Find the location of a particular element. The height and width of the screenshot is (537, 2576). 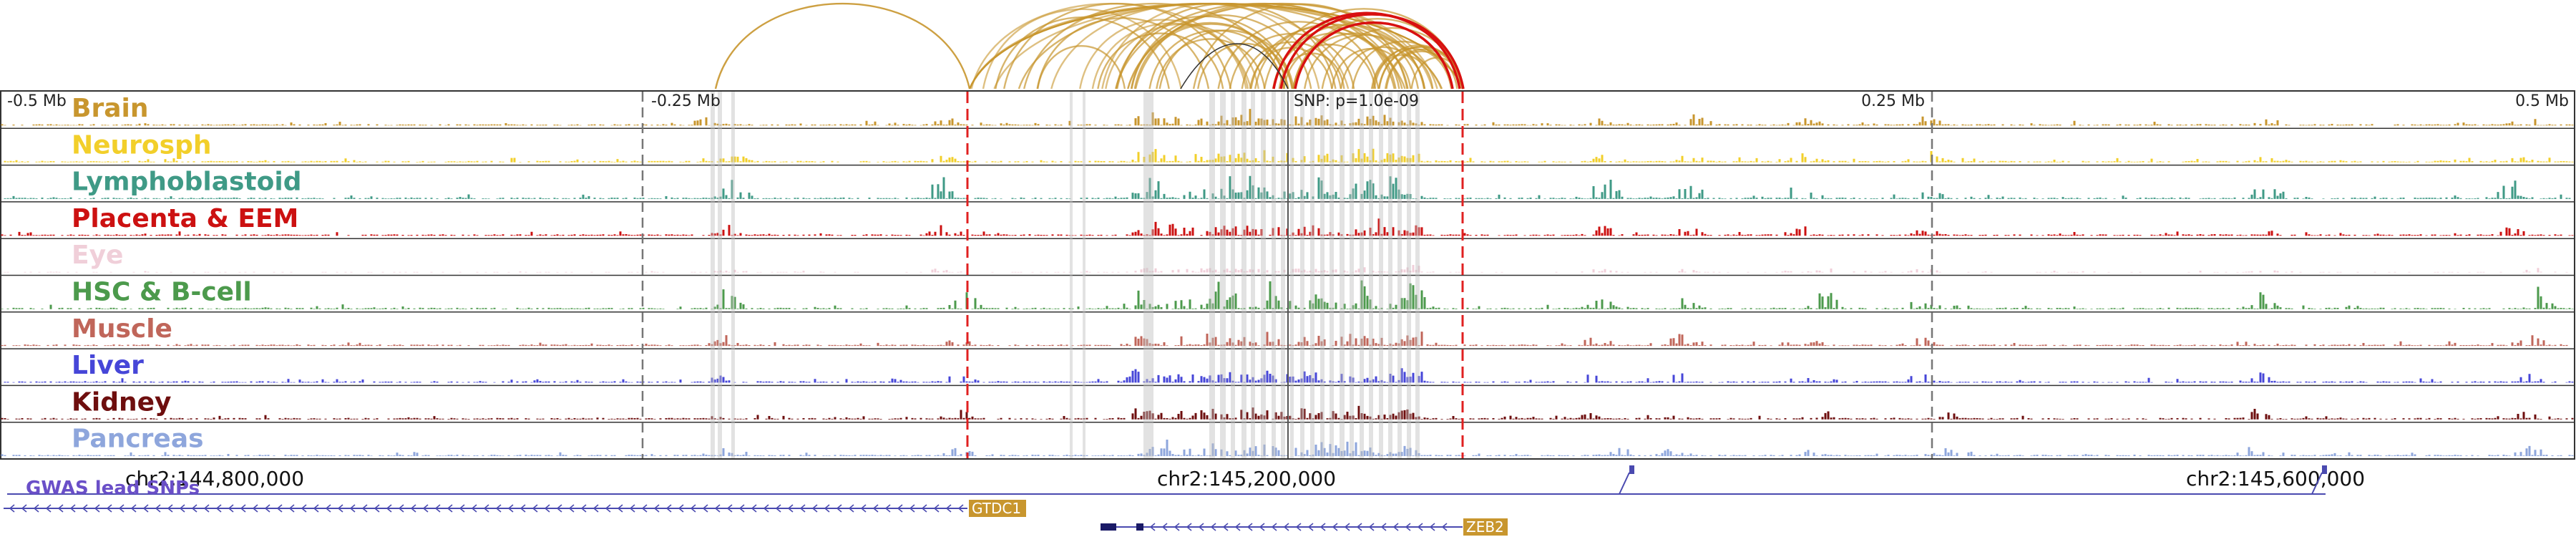

interaction-arcs is located at coordinates (1089, 46).